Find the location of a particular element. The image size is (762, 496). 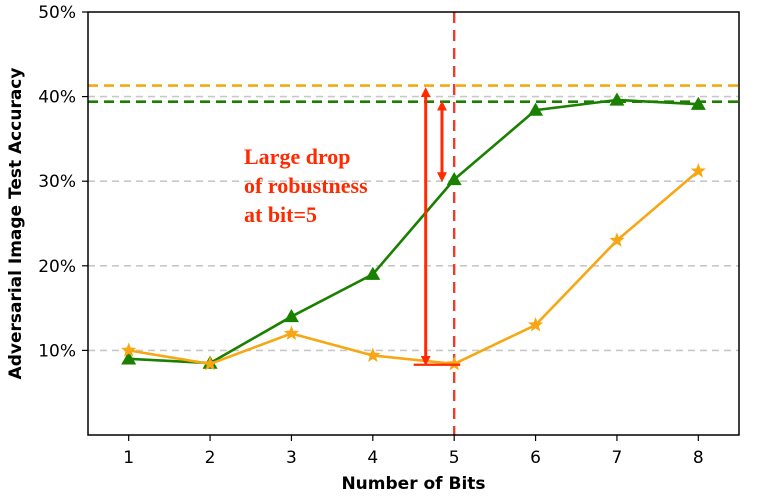

annotation-text-line: of robustness is located at coordinates (306, 185).